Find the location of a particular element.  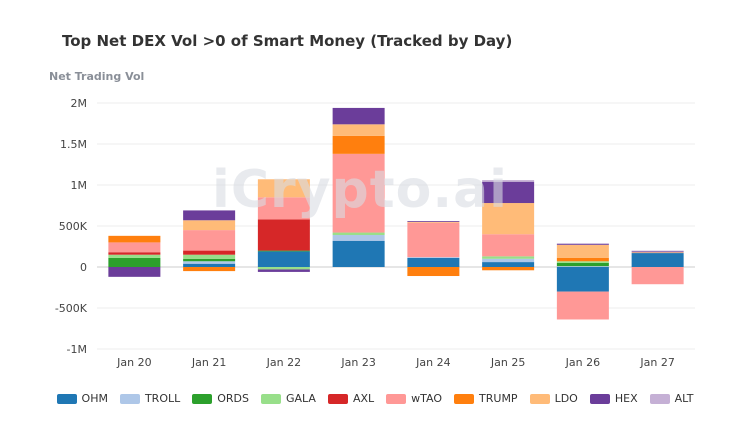

legend-item-axl: AXL is located at coordinates (351, 398).